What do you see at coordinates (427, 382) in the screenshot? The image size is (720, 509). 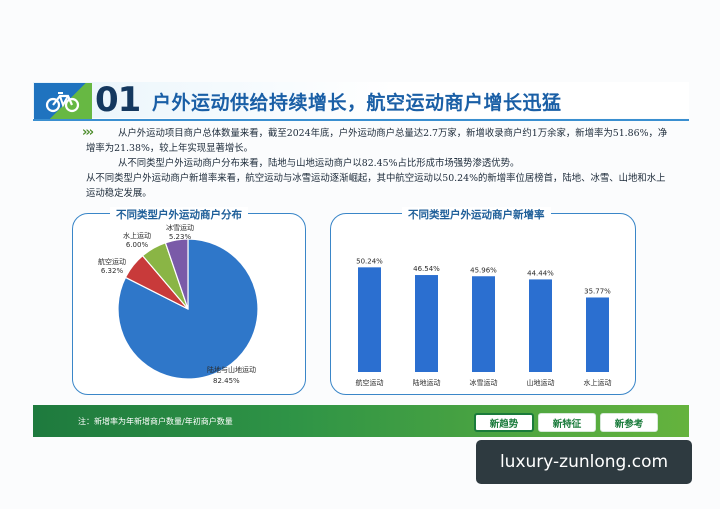 I see `bar-category-label: 陆地运动` at bounding box center [427, 382].